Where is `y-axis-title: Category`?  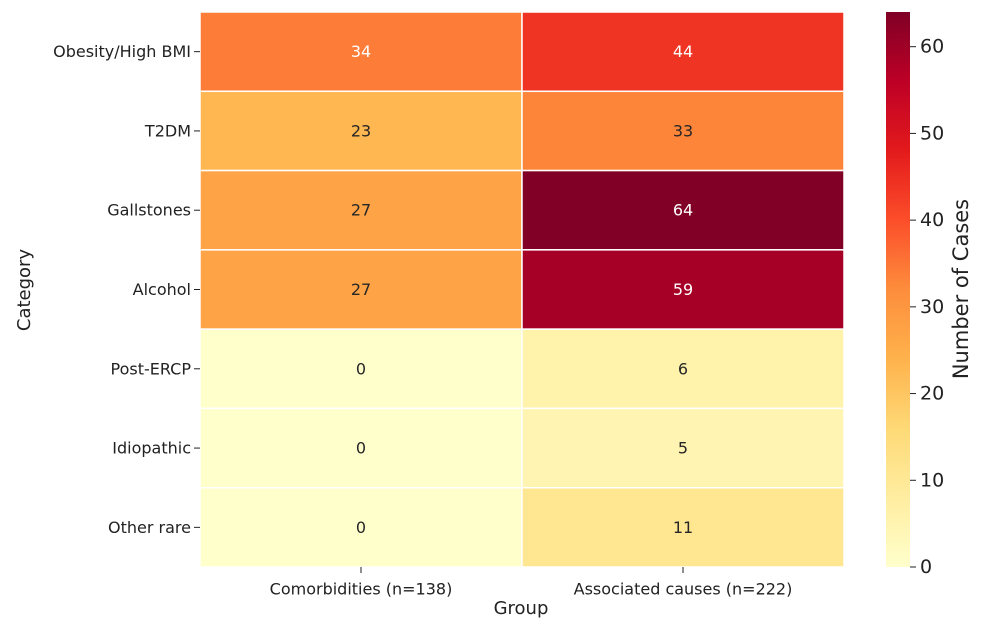
y-axis-title: Category is located at coordinates (24, 290).